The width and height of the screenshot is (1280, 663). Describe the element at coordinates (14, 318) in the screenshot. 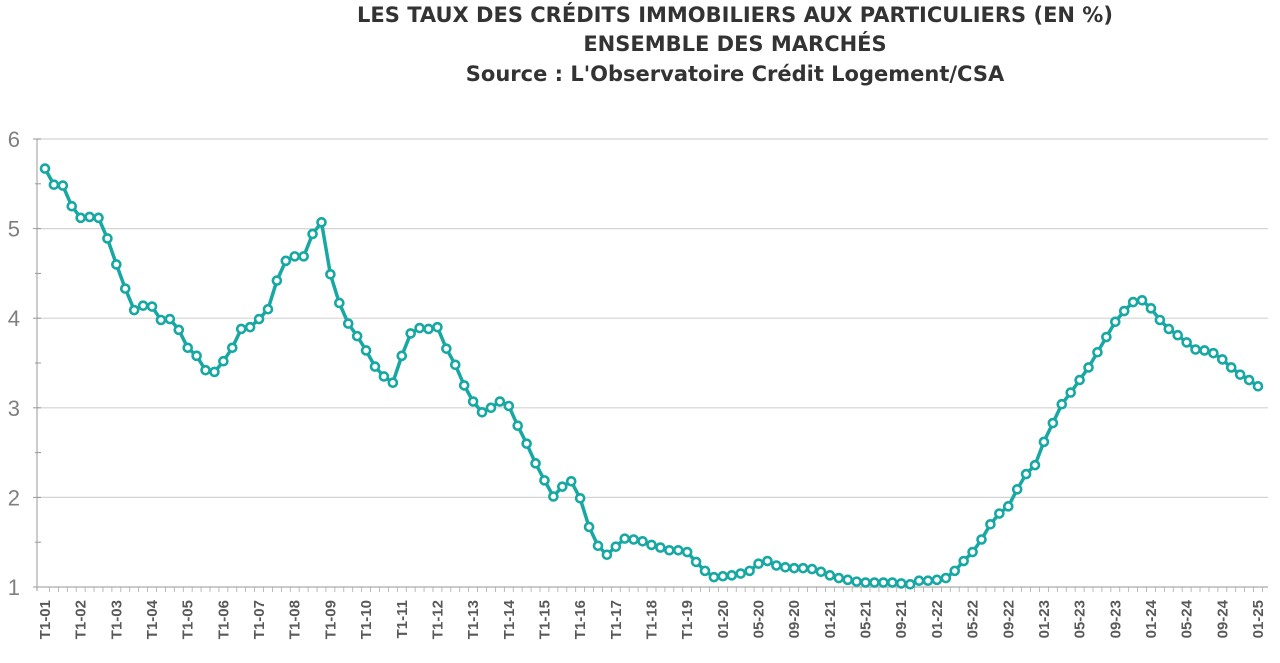

I see `y-tick-label: 4` at that location.